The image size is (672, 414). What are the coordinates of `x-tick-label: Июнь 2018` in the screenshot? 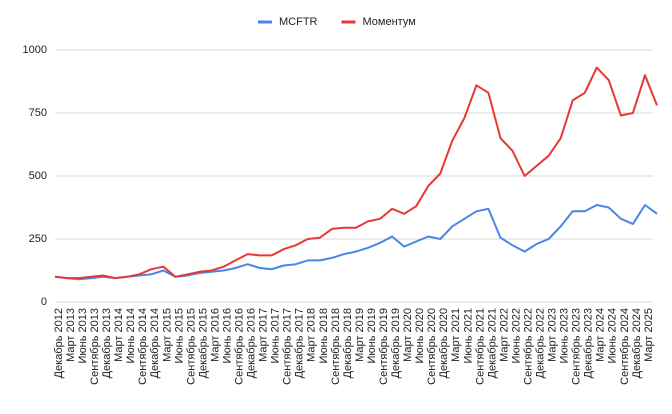 It's located at (324, 336).